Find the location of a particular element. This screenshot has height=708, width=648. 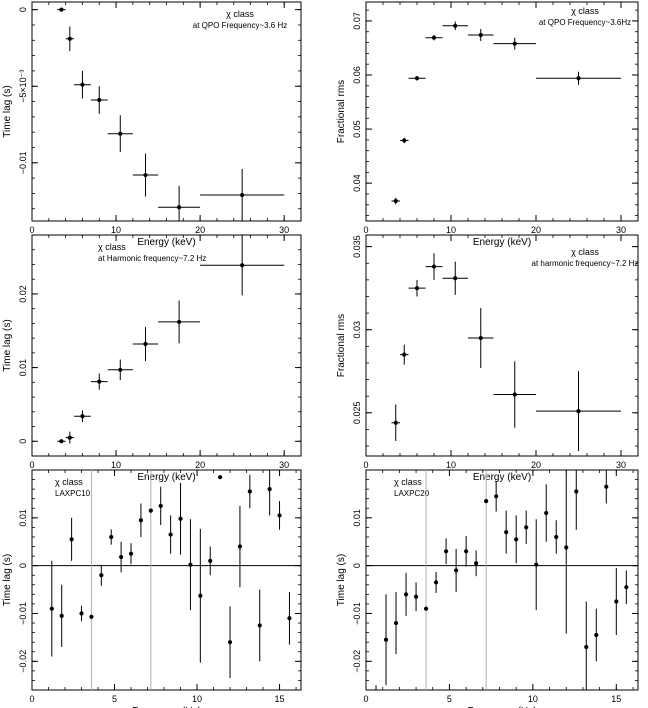

y-tick-label: −0.01 is located at coordinates (357, 613).